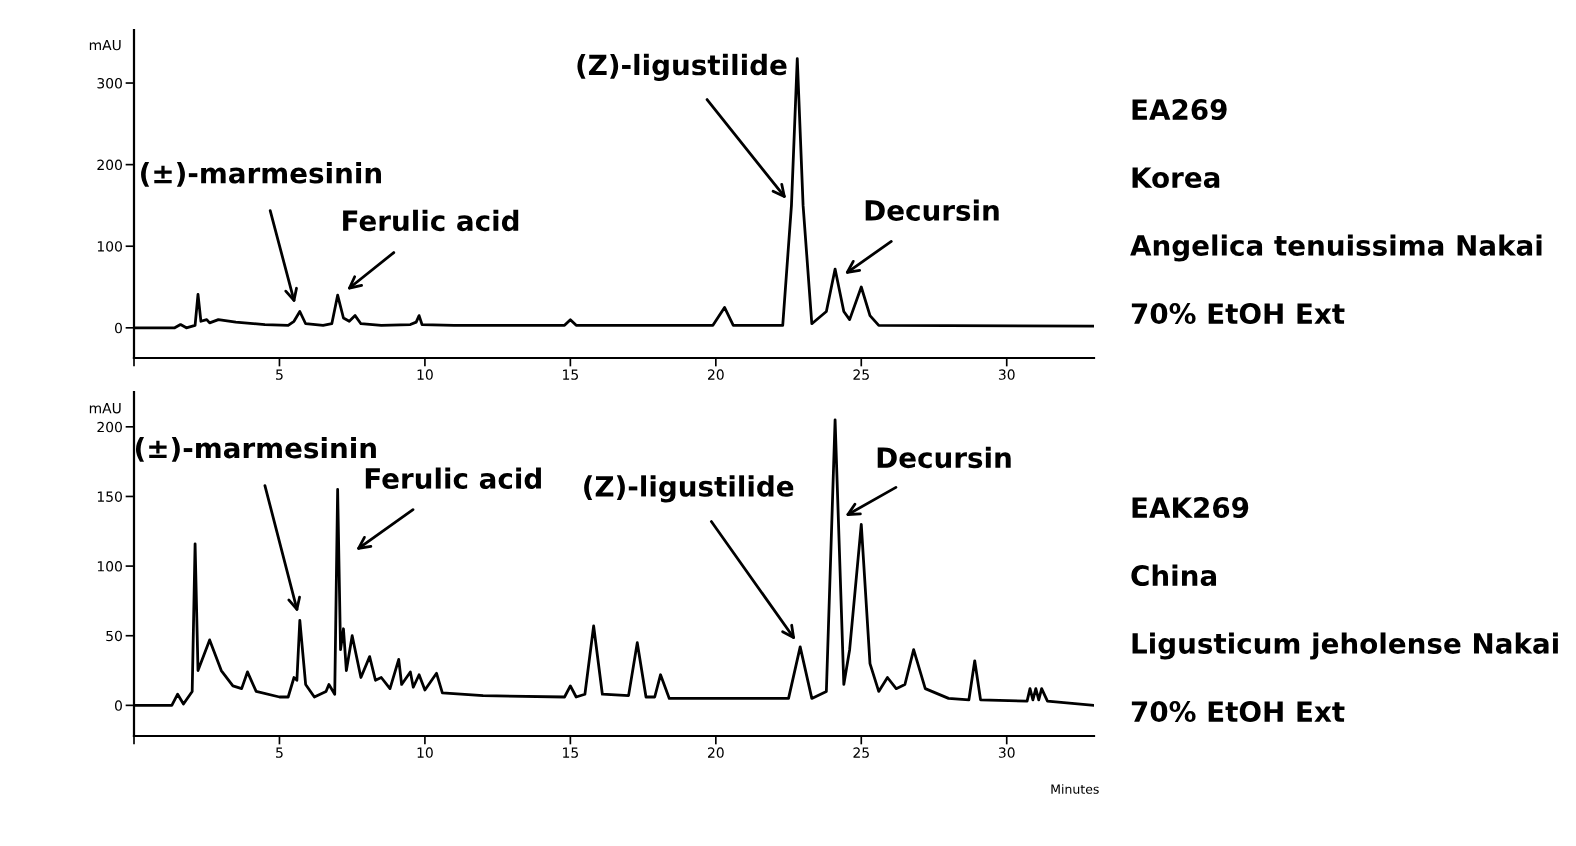  What do you see at coordinates (1345, 646) in the screenshot?
I see `text: Ligusticum jeholense Nakai` at bounding box center [1345, 646].